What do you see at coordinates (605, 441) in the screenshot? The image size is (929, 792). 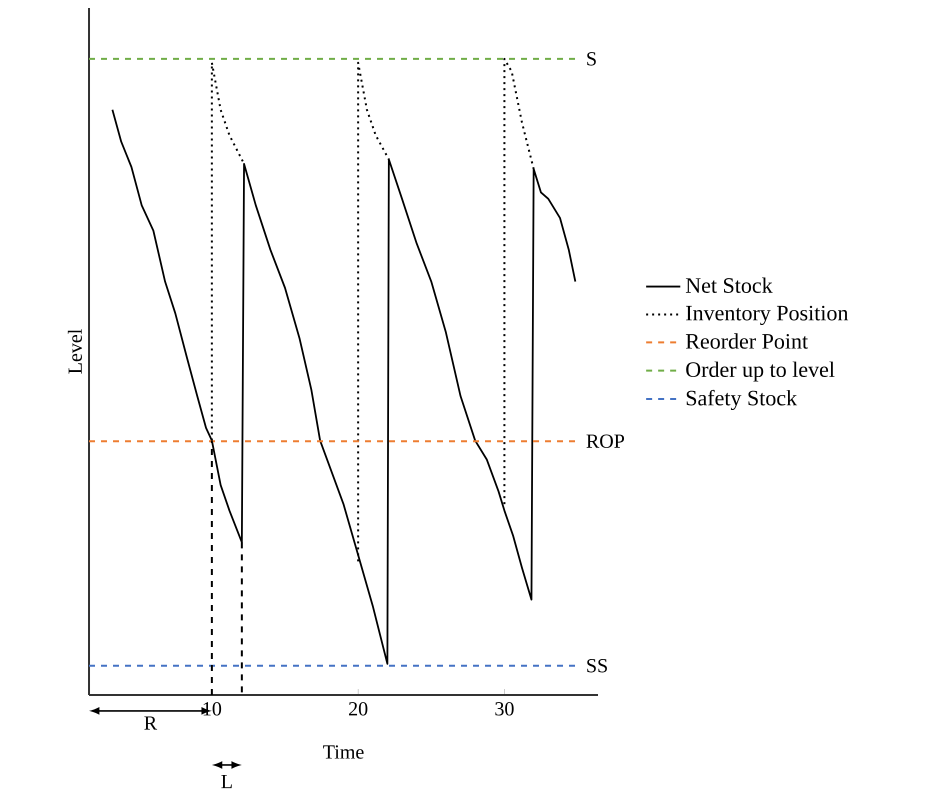 I see `annotation: ROP` at bounding box center [605, 441].